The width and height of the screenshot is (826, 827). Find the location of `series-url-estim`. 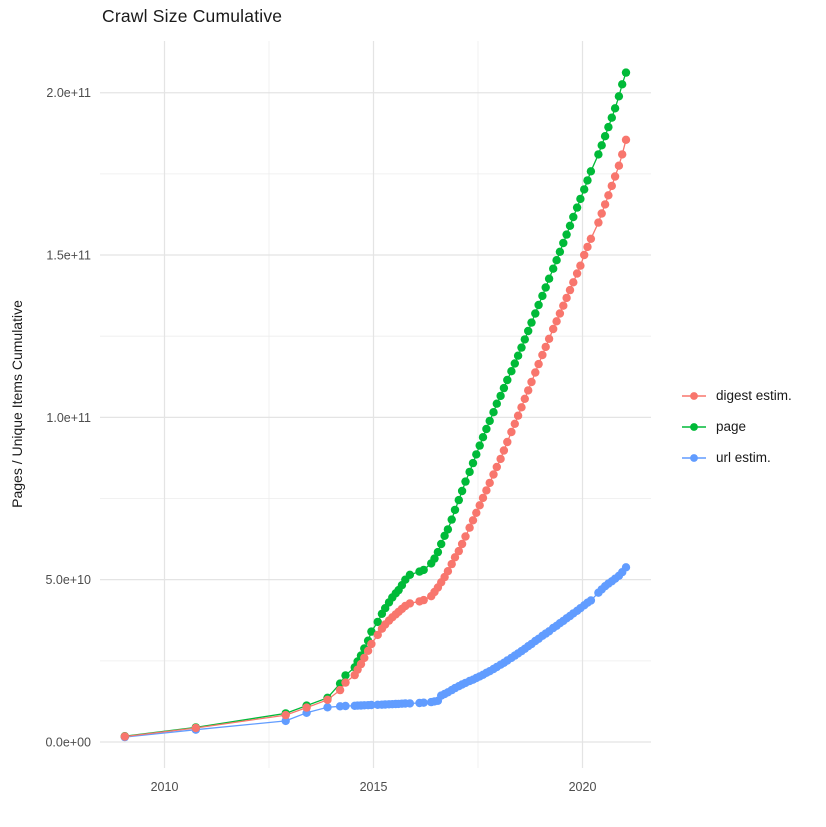

series-url-estim is located at coordinates (375, 652).